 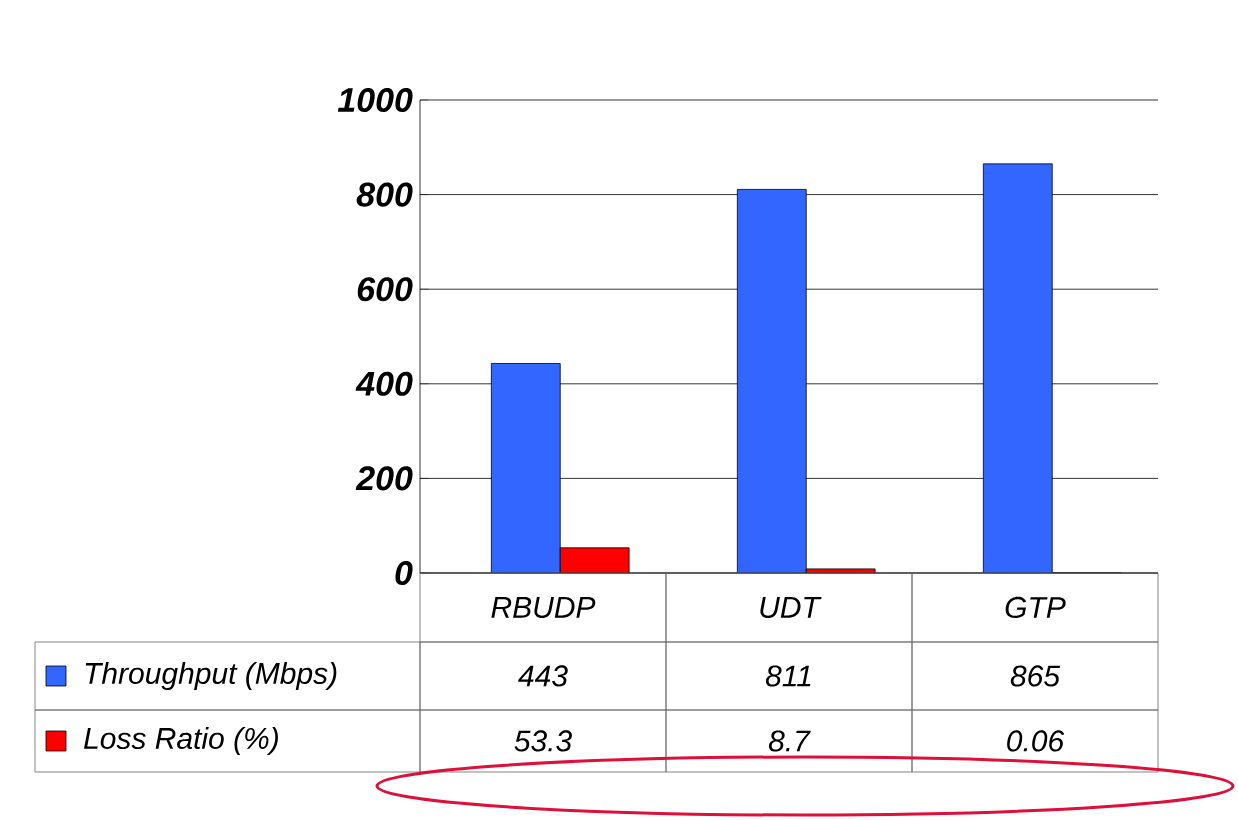 I want to click on data-label: 53.3, so click(x=543, y=741).